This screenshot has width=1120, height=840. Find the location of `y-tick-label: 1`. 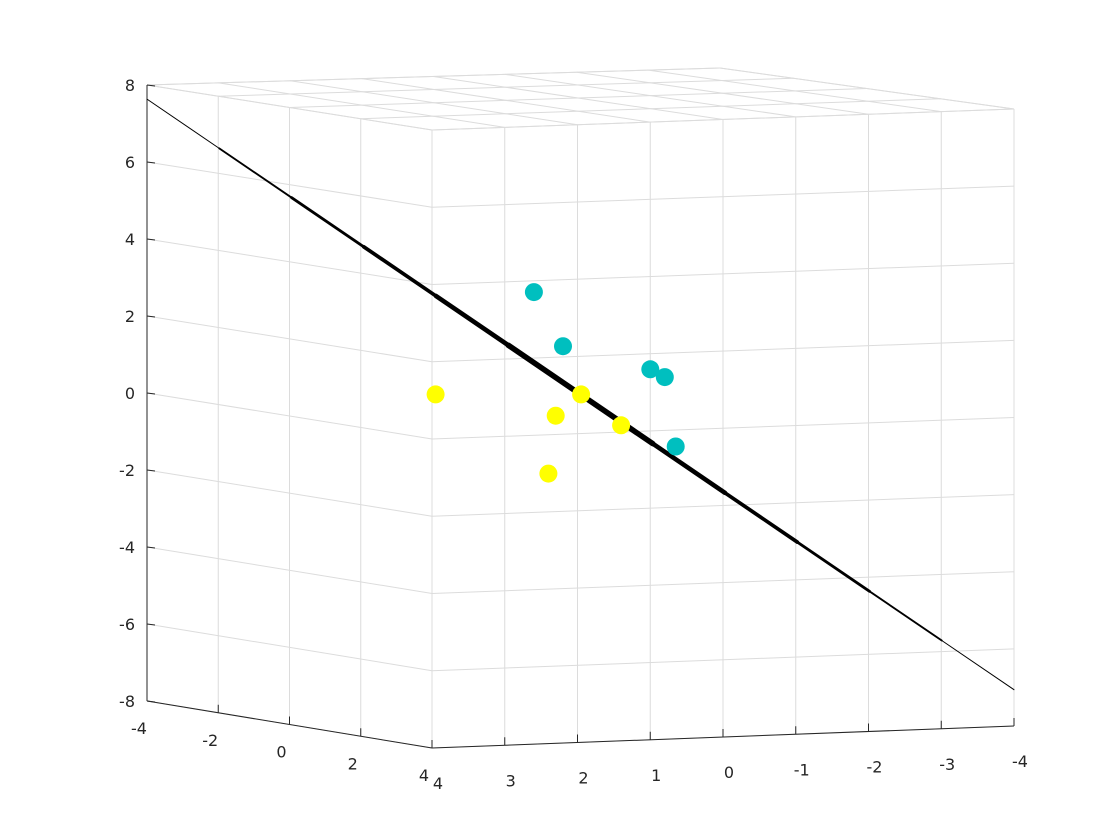

y-tick-label: 1 is located at coordinates (656, 775).